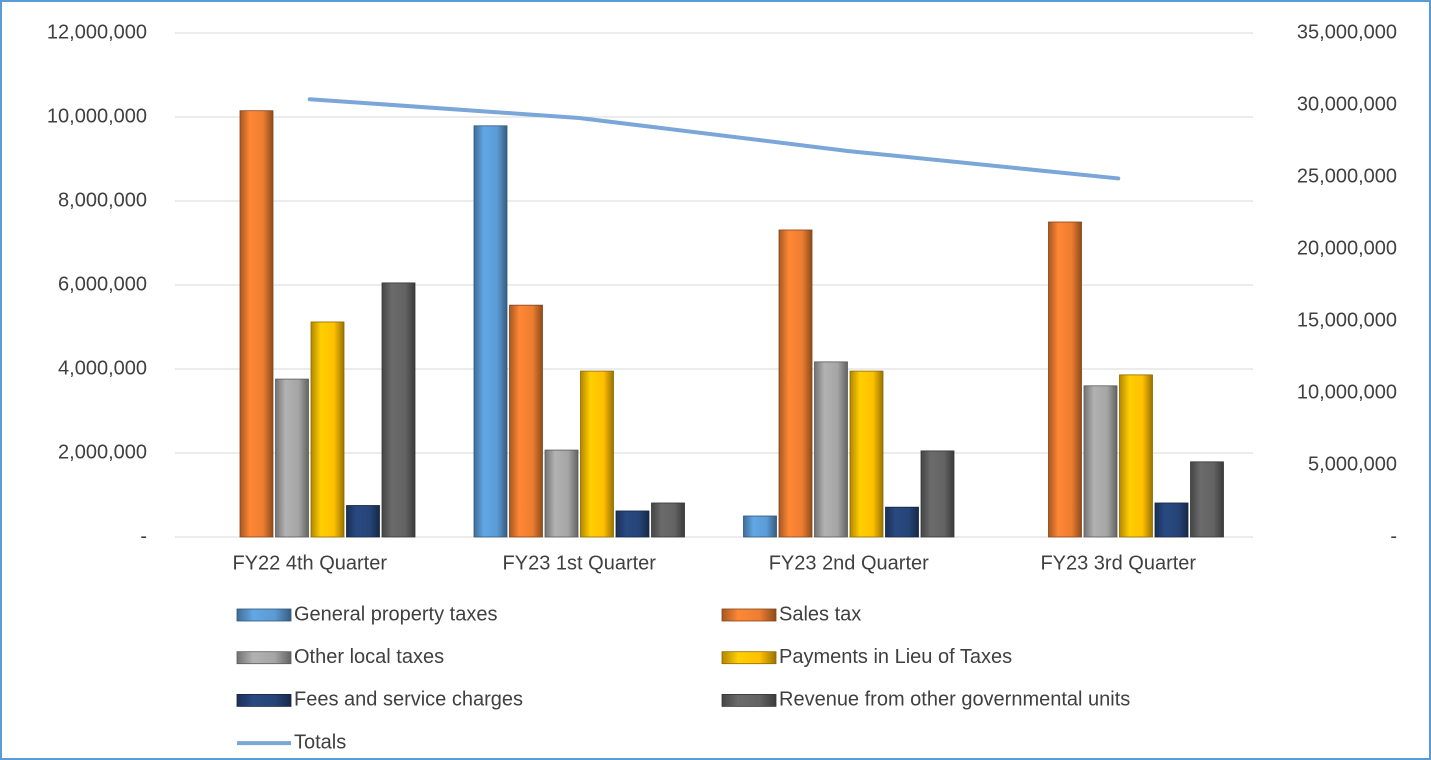 The height and width of the screenshot is (760, 1431). What do you see at coordinates (102, 368) in the screenshot?
I see `y-tick-label: 4,000,000` at bounding box center [102, 368].